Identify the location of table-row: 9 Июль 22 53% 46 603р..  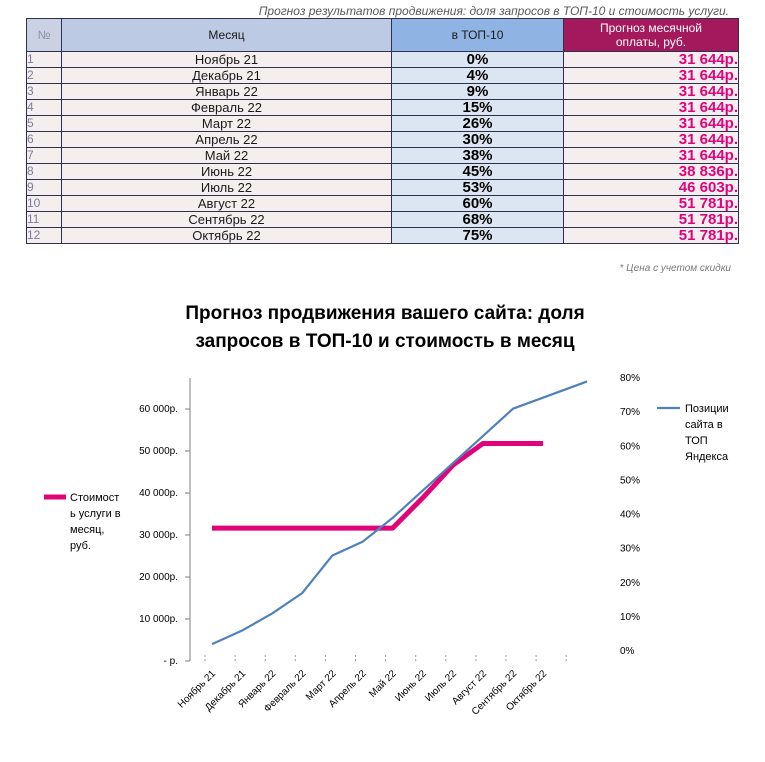
(382, 187).